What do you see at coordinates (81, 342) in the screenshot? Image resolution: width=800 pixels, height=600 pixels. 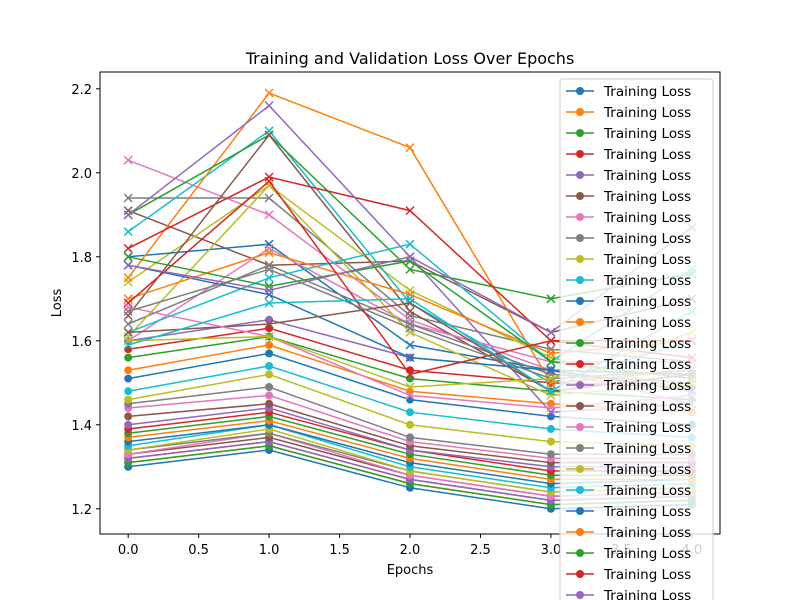 I see `y-tick-label: 1.6` at bounding box center [81, 342].